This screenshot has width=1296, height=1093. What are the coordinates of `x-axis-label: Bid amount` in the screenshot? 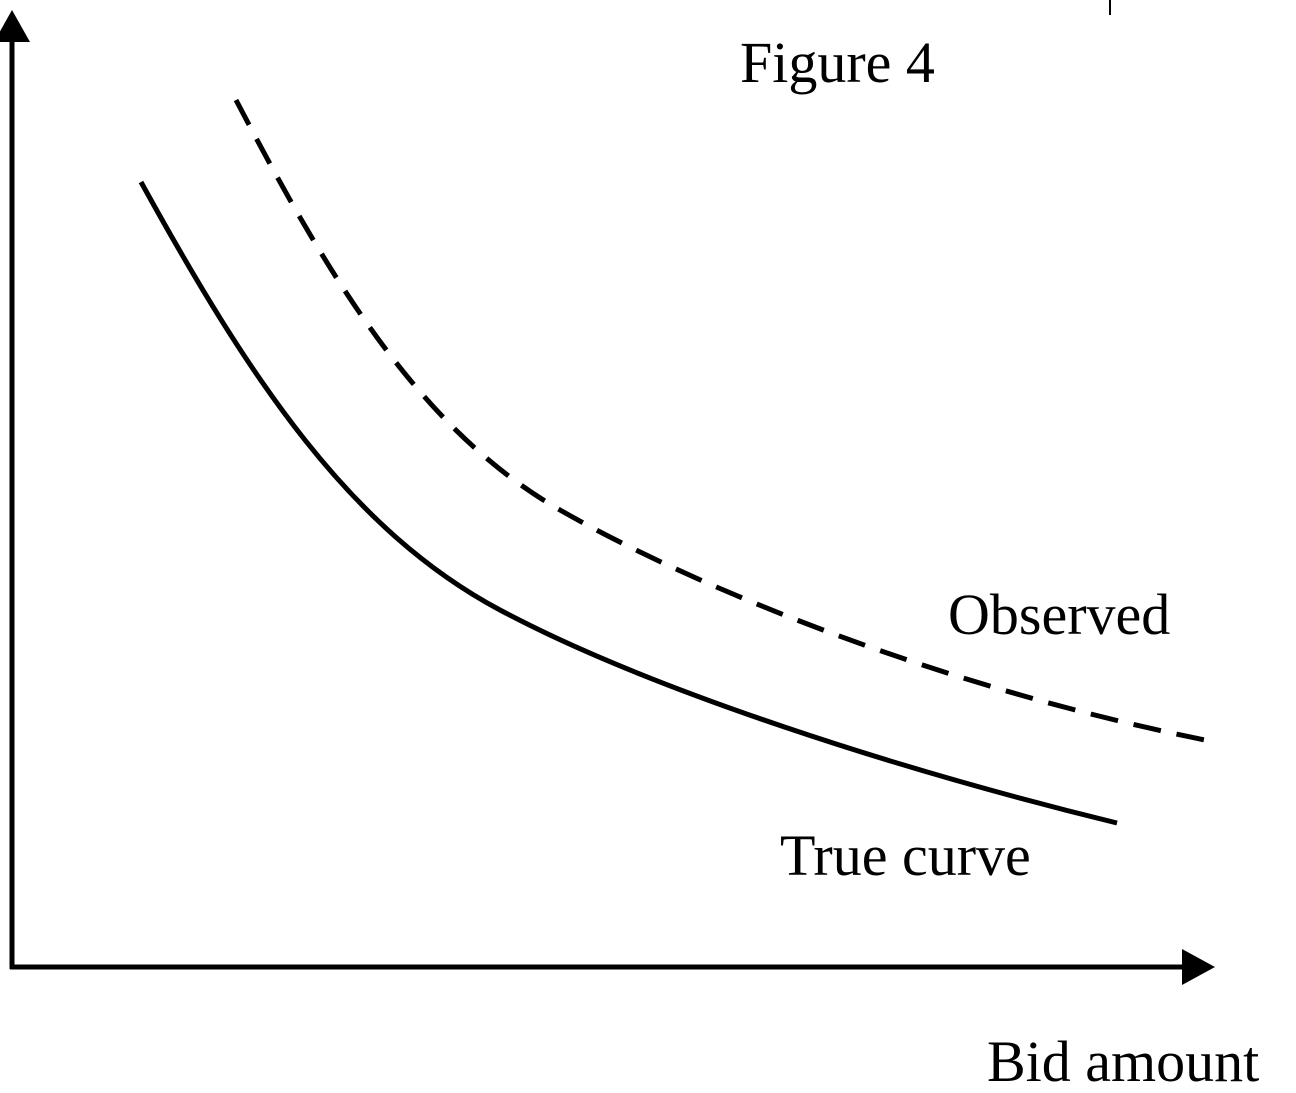 It's located at (1123, 1061).